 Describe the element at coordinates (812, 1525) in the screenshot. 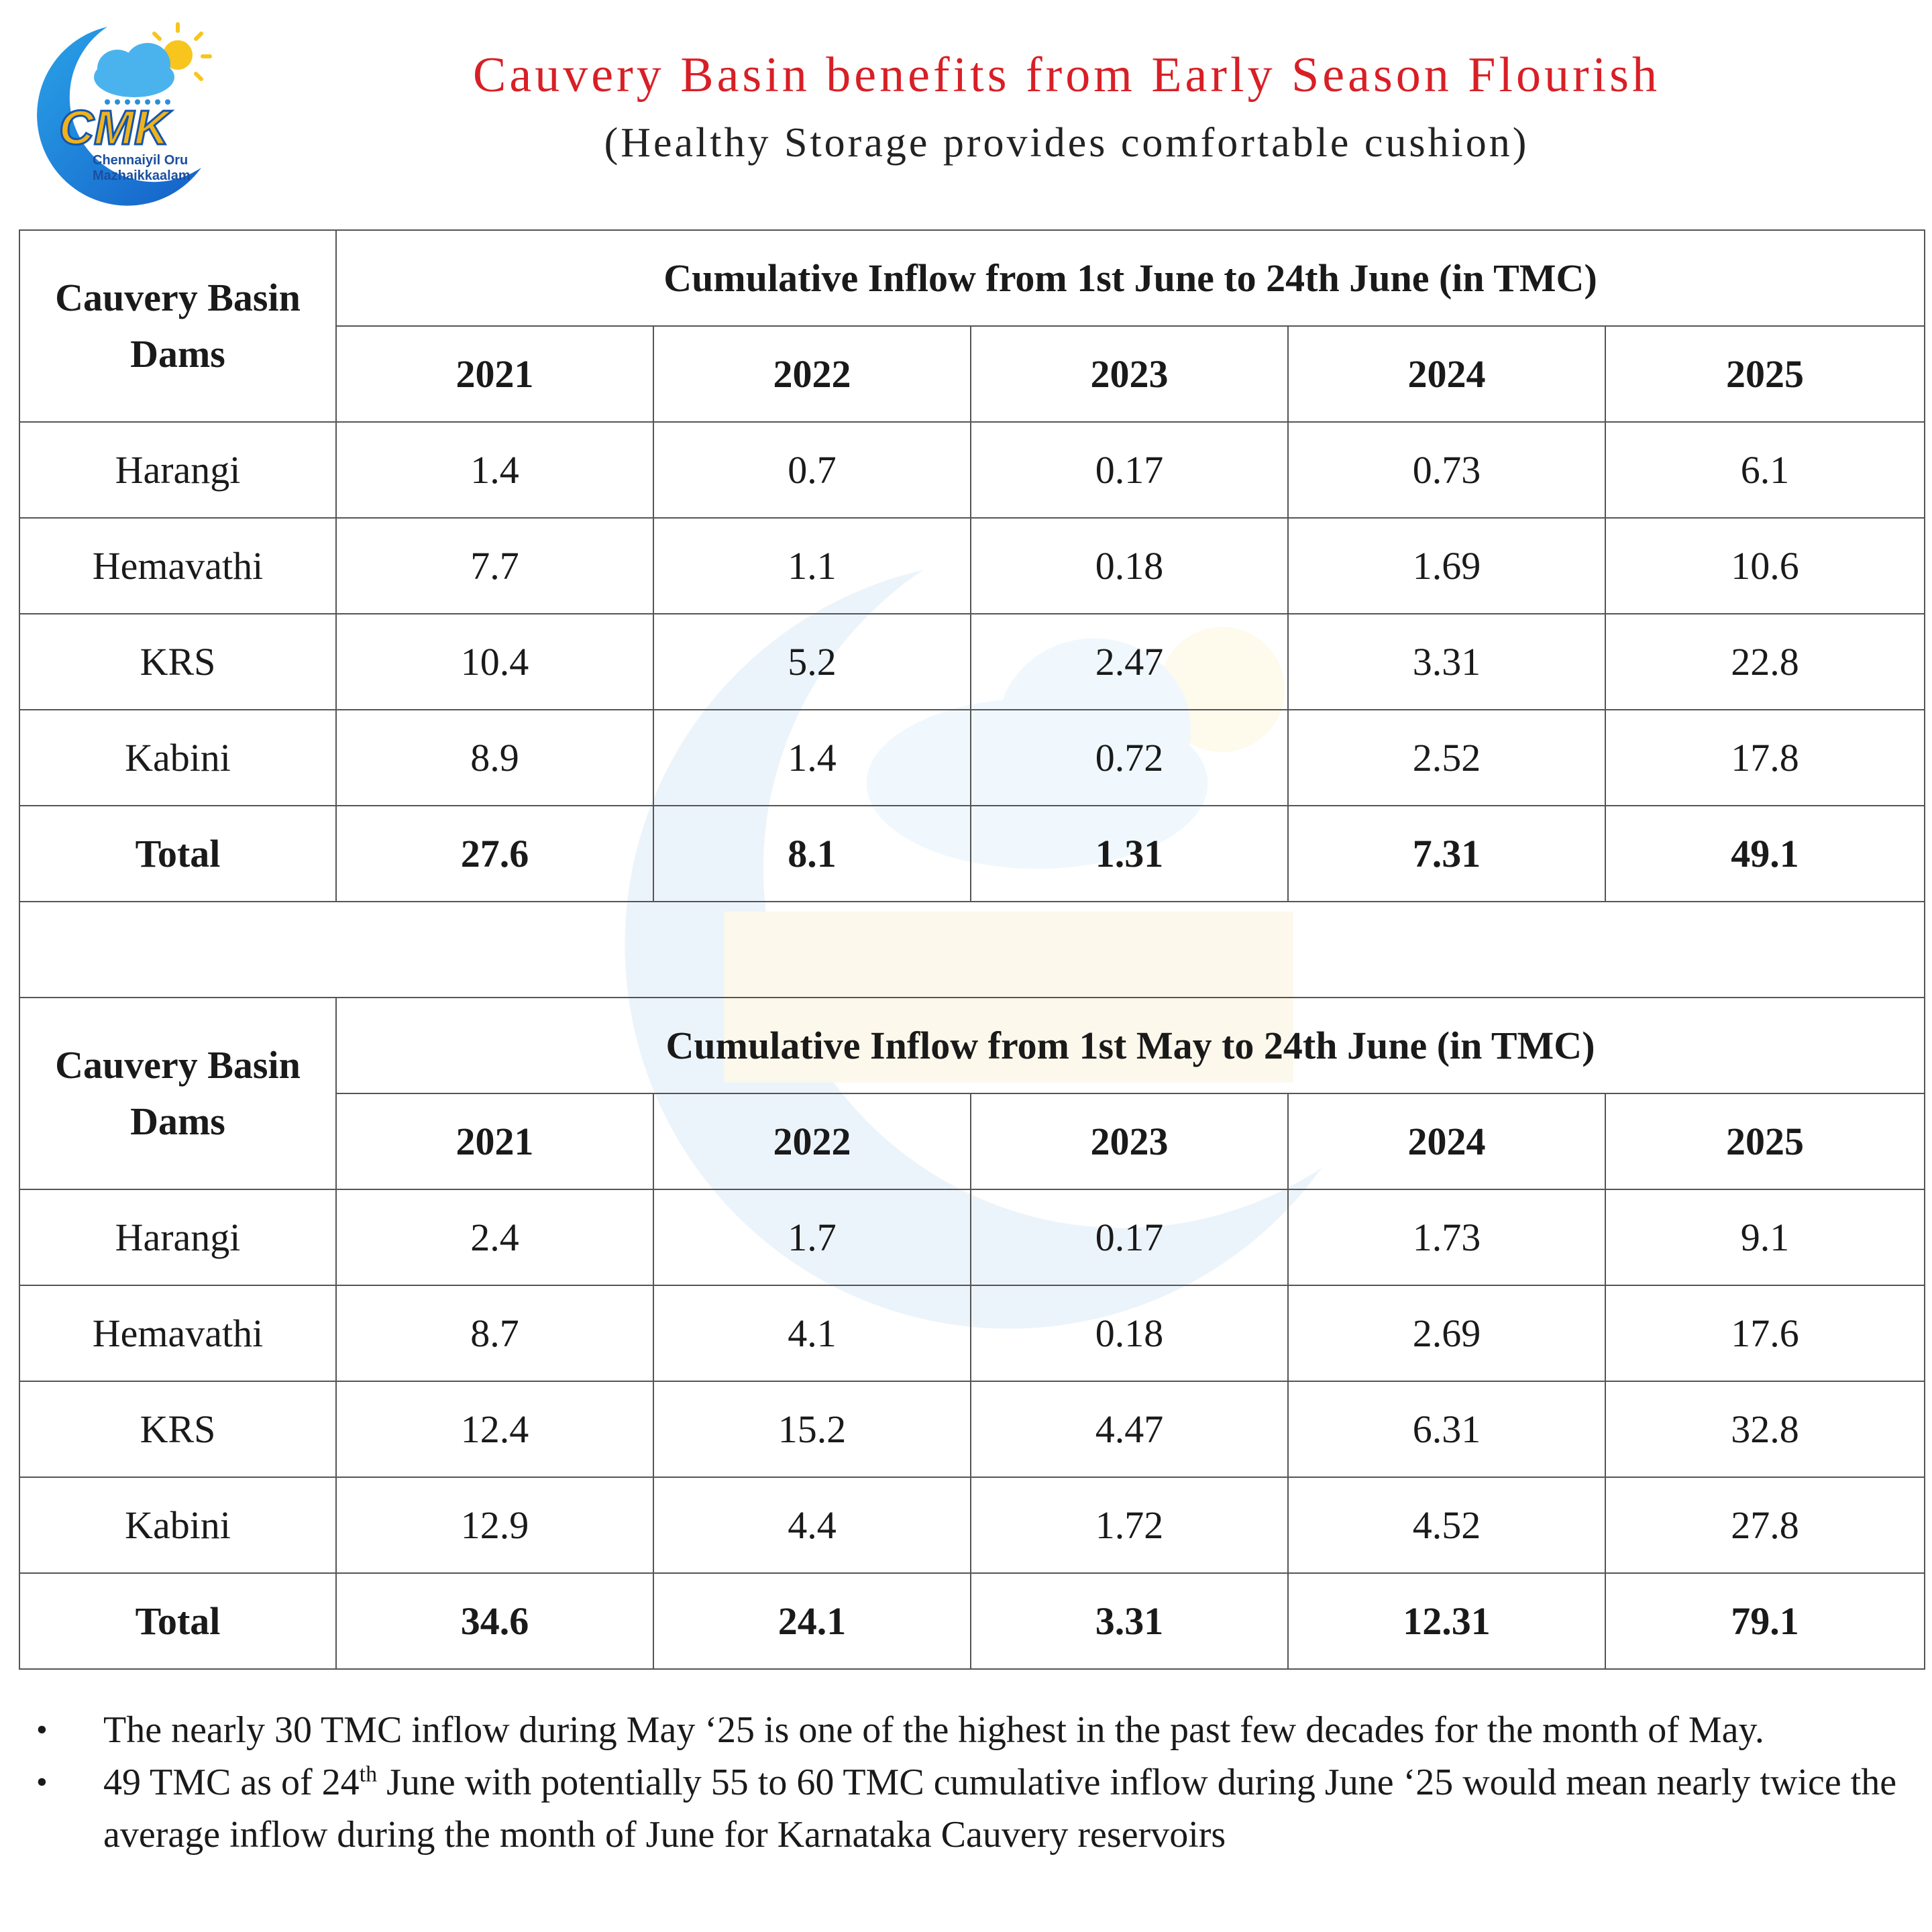

I see `table-cell: 4.4` at that location.